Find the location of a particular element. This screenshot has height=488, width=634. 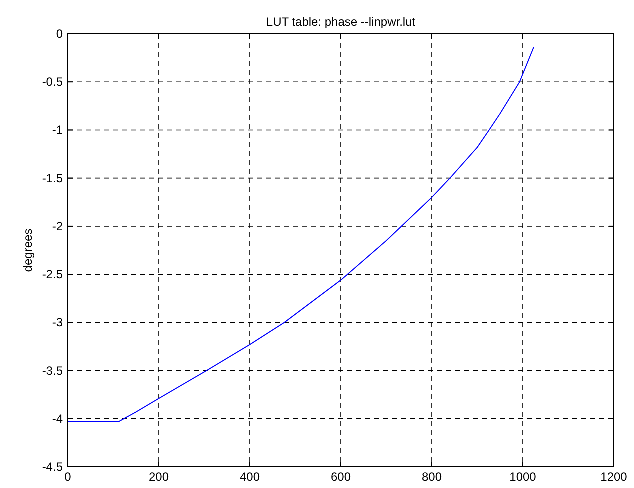

y-tick-label: -0.5 is located at coordinates (53, 82).